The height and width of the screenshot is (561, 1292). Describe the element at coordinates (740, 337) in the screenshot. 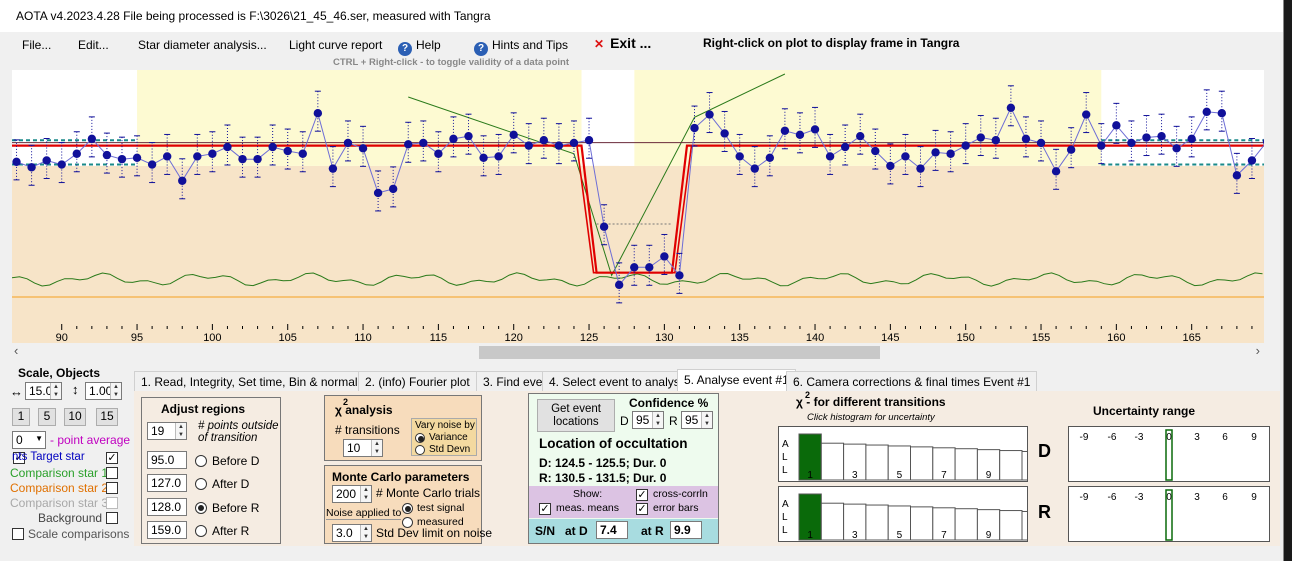

I see `x-tick-label: 135` at that location.